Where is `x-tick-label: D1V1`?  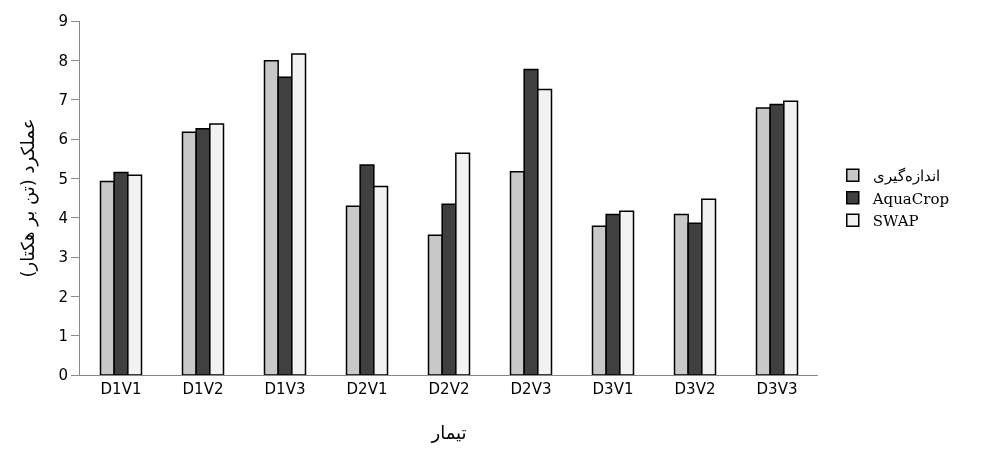
x-tick-label: D1V1 is located at coordinates (121, 389).